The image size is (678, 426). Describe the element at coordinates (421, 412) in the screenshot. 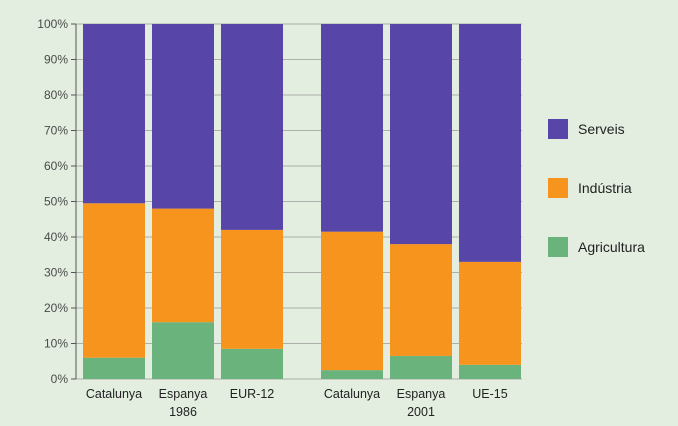

I see `x-group-label: 2001` at that location.